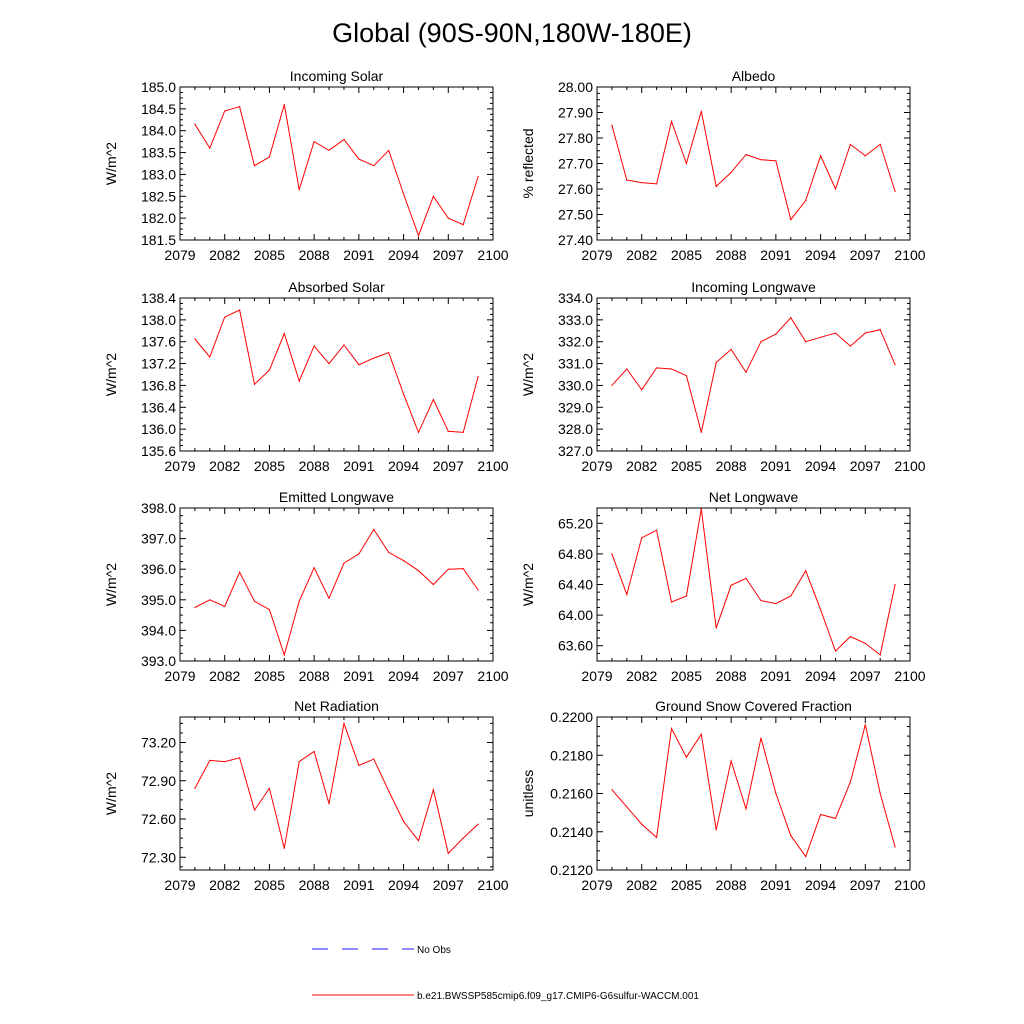 This screenshot has height=1024, width=1024. I want to click on y-tick-label: 138.4, so click(158, 298).